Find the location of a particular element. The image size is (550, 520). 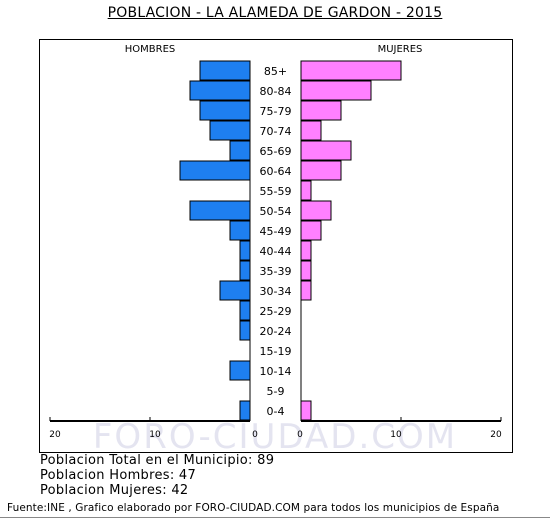

stat-mujeres: Poblacion Mujeres: 42 is located at coordinates (114, 490).